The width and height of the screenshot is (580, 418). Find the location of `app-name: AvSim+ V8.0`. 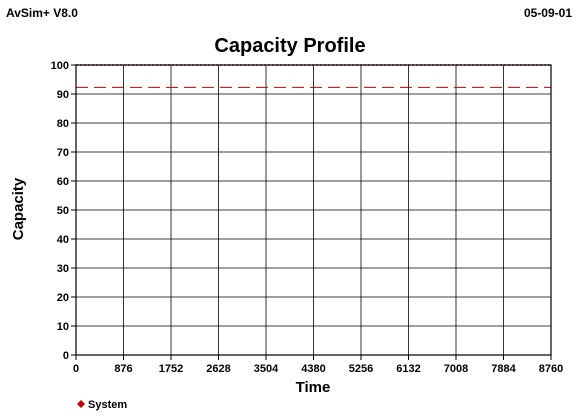

app-name: AvSim+ V8.0 is located at coordinates (42, 13).